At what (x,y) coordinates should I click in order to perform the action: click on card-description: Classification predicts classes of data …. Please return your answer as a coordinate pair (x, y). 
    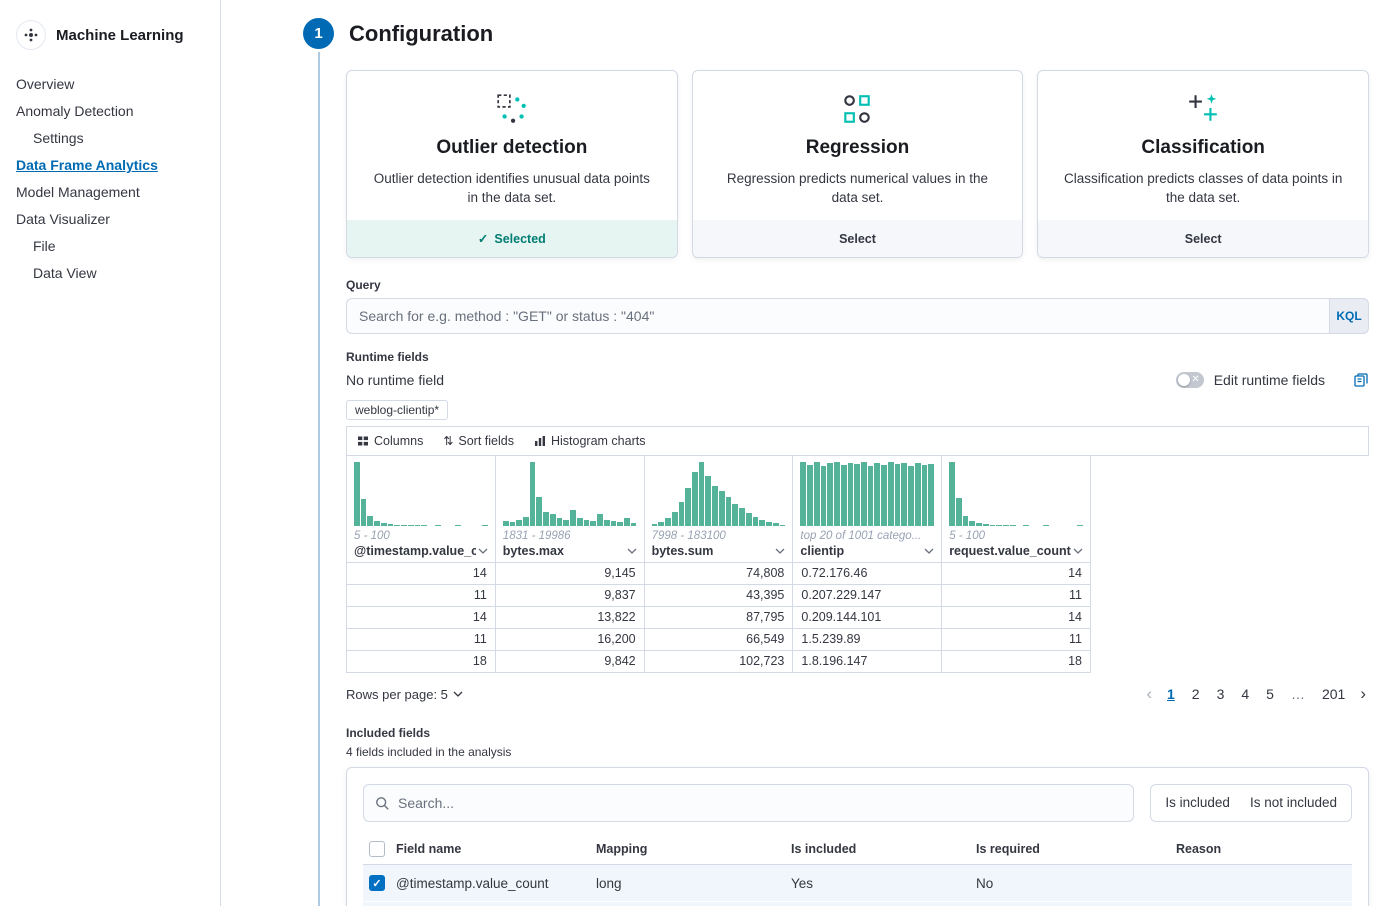
    Looking at the image, I should click on (1203, 188).